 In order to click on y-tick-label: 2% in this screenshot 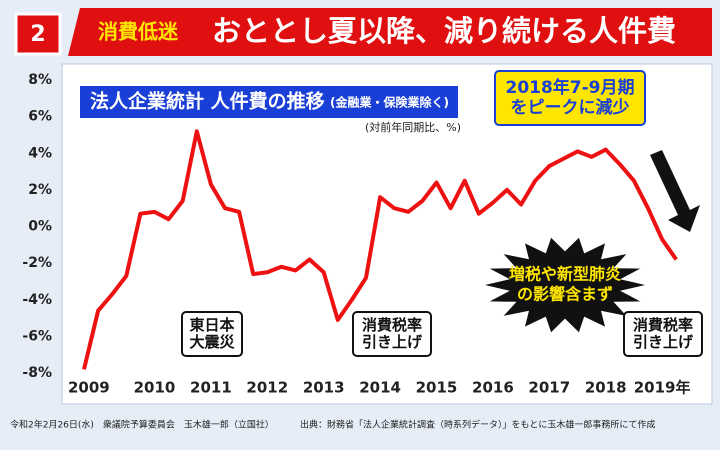, I will do `click(40, 190)`.